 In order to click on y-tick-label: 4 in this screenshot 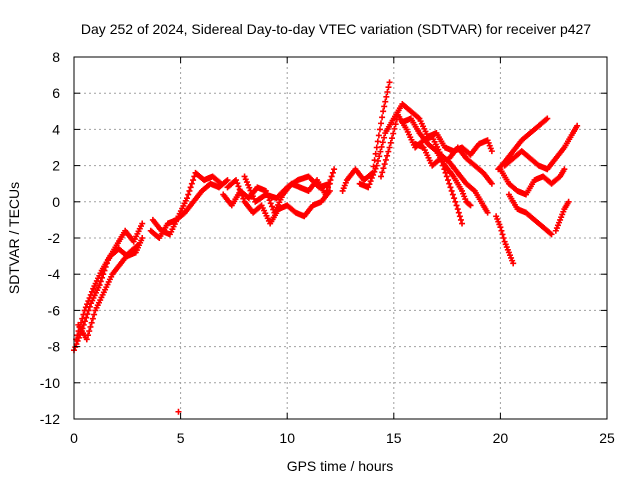, I will do `click(56, 129)`.